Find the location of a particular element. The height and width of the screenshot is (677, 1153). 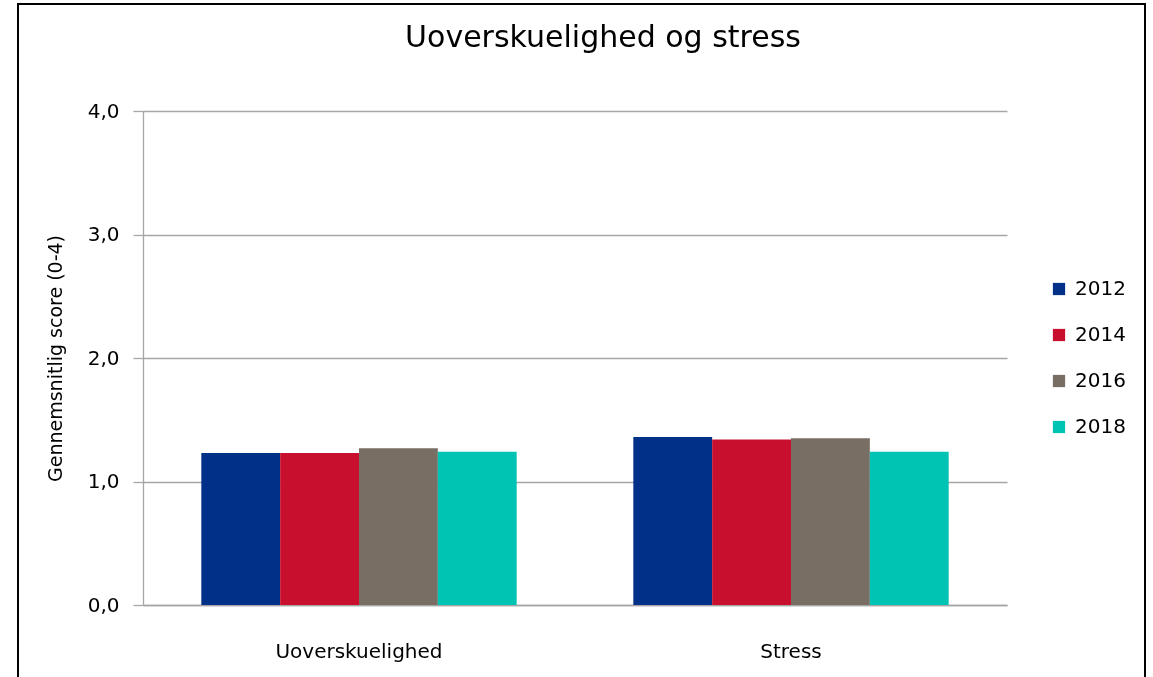

y-tick-label: 1,0 is located at coordinates (103, 481).